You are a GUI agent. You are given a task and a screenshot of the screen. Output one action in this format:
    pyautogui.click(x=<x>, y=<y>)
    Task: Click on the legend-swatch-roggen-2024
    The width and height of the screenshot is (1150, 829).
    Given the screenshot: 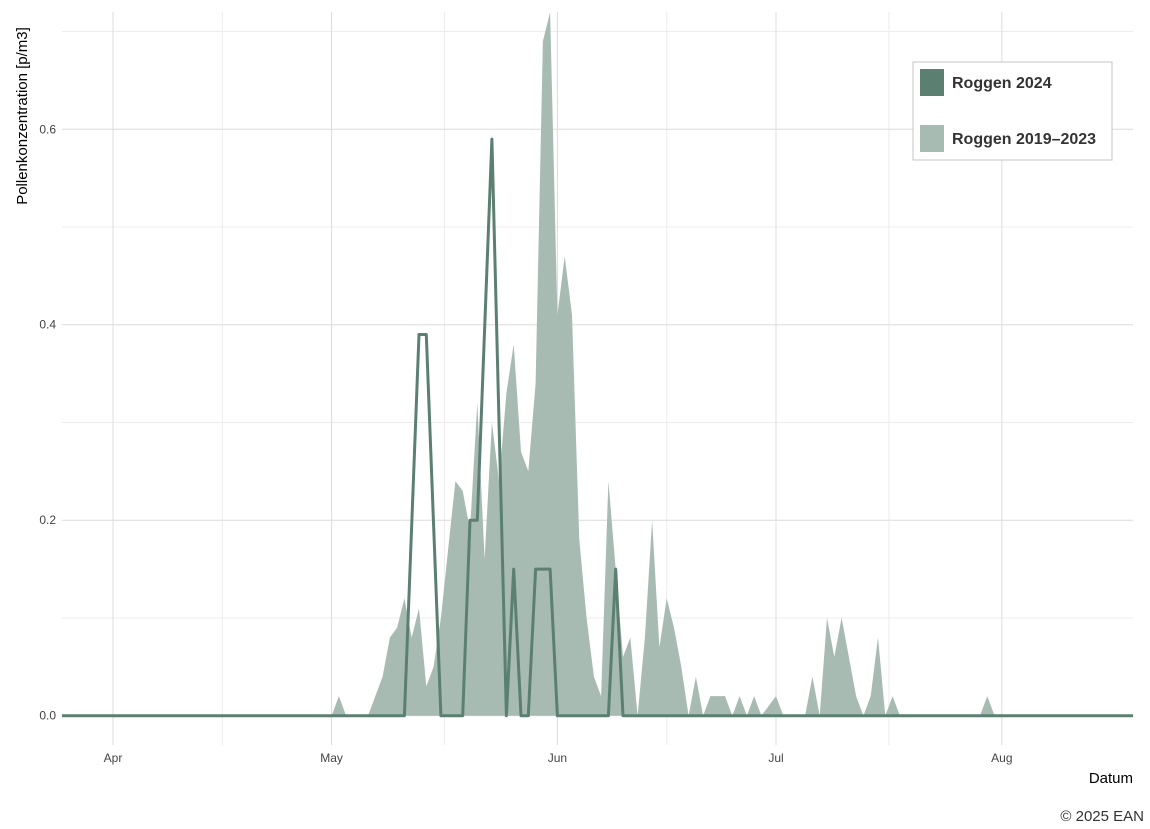 What is the action you would take?
    pyautogui.click(x=932, y=82)
    